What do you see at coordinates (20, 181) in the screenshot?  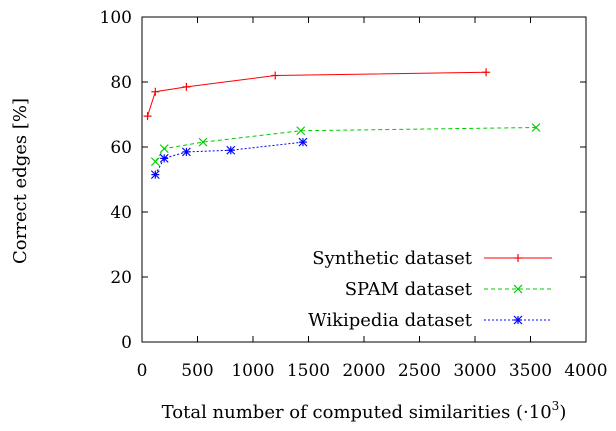 I see `y-axis-label: Correct edges [%]` at bounding box center [20, 181].